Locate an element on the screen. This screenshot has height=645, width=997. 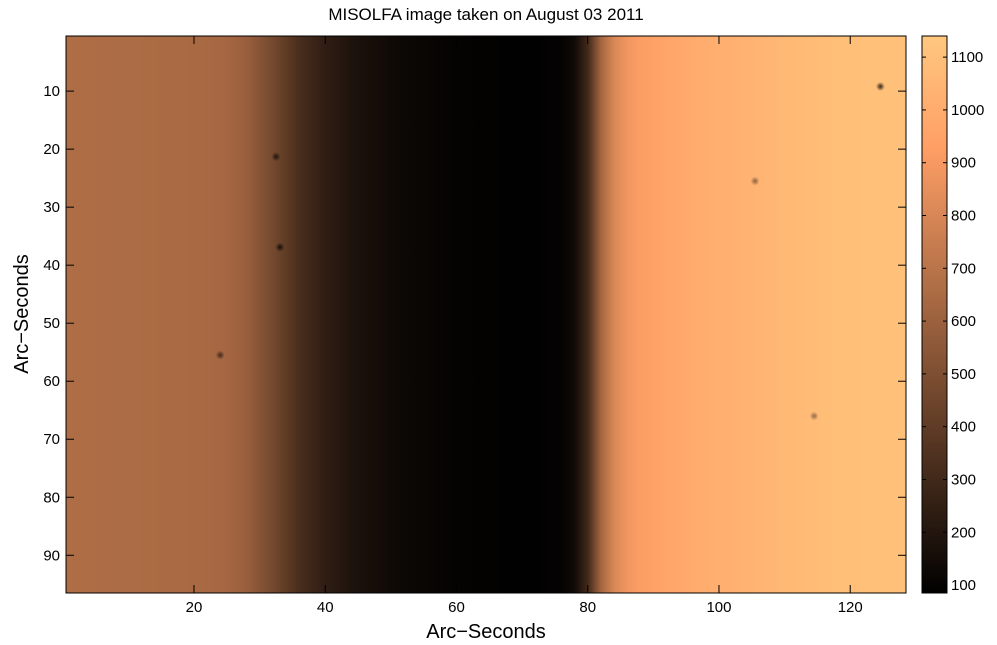
colorbar-tick-label: 1000 is located at coordinates (967, 110).